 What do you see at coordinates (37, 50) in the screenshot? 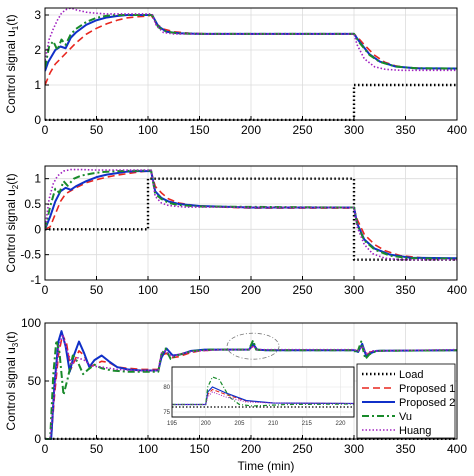
I see `y-tick-label: 2` at bounding box center [37, 50].